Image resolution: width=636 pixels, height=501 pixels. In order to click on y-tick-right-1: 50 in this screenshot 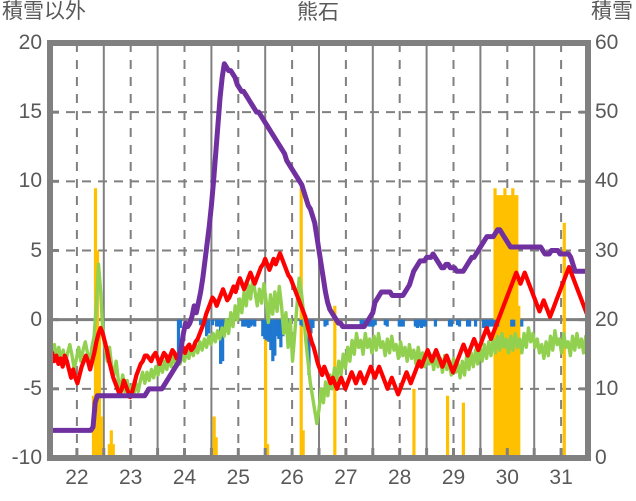, I will do `click(607, 112)`.